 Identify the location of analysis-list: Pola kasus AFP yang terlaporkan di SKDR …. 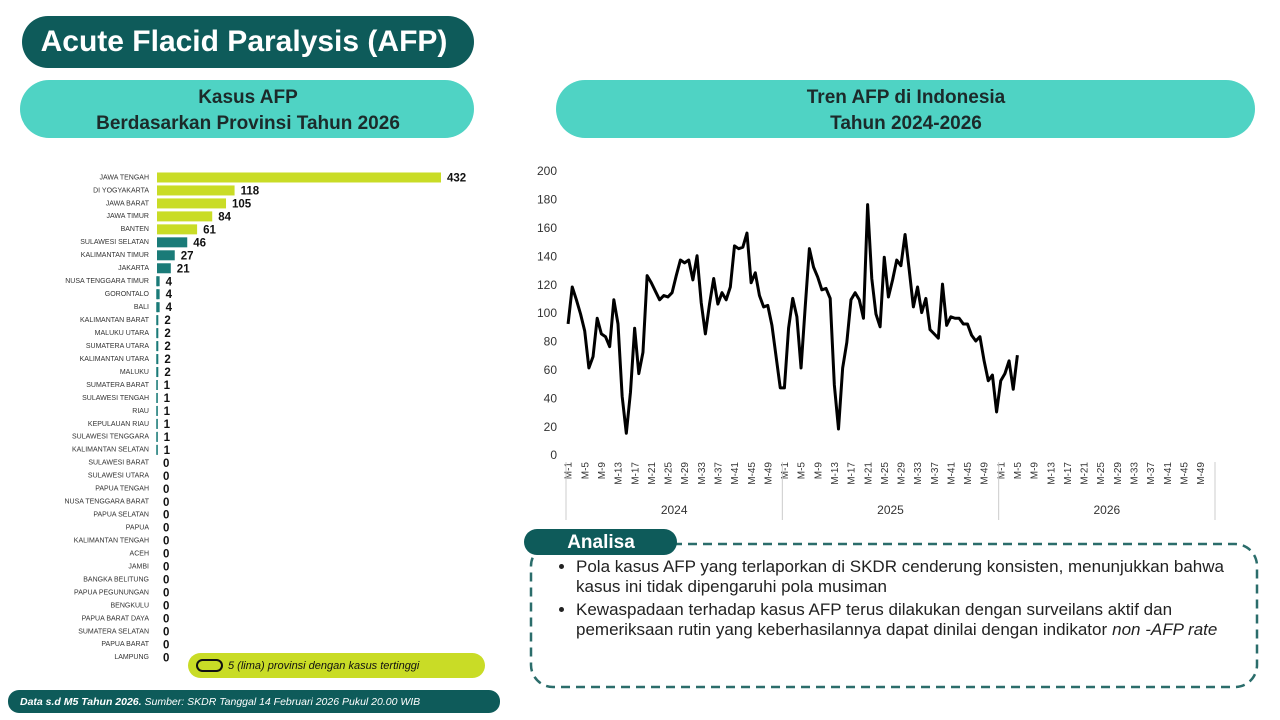
(893, 600).